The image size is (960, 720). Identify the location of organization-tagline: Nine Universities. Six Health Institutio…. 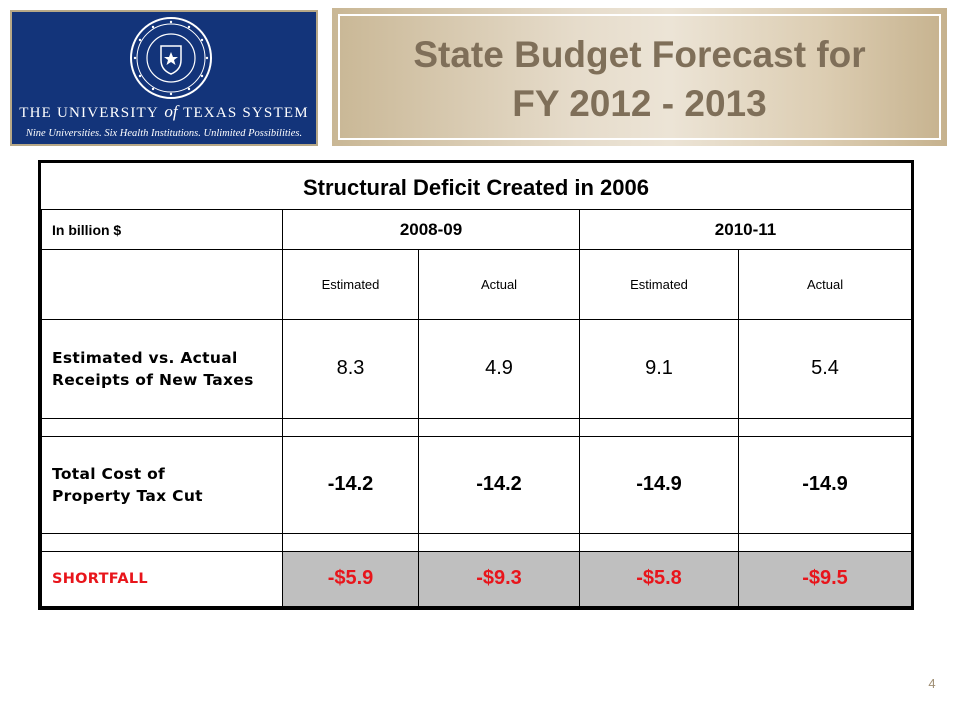
(164, 133).